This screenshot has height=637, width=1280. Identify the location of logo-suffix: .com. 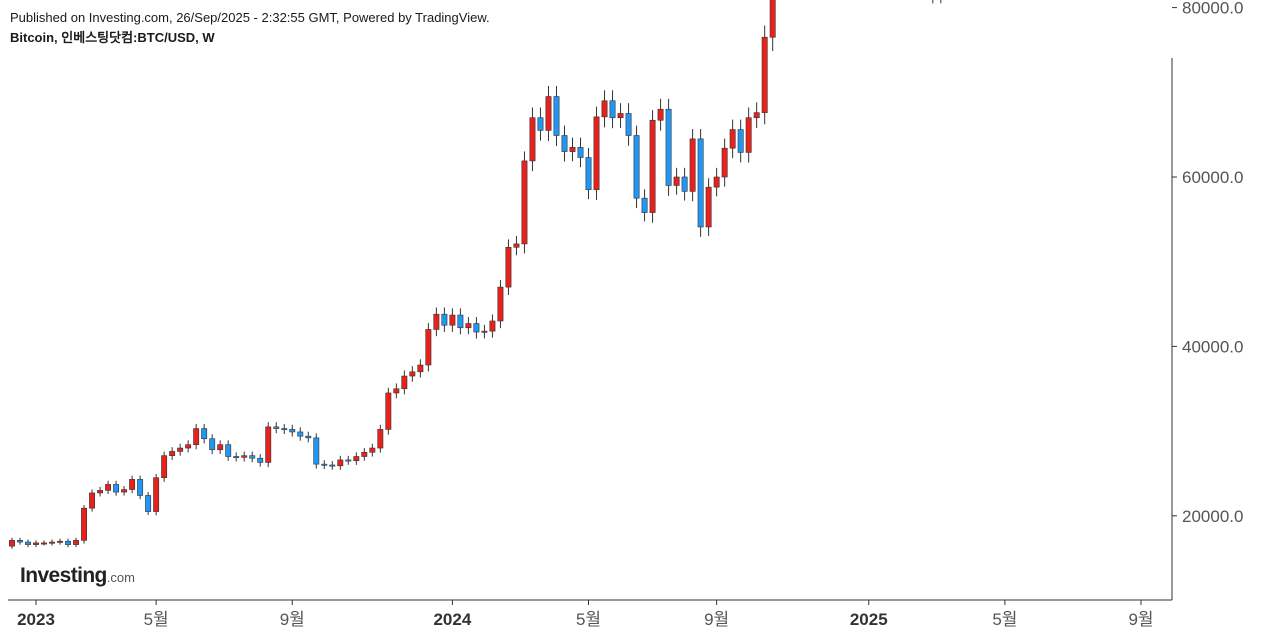
(120, 577).